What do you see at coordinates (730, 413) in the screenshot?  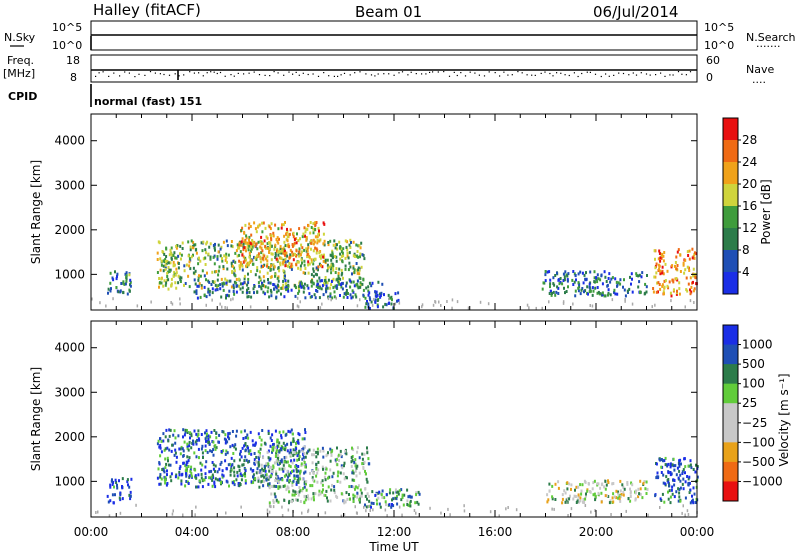 I see `velocity-colorbar-frame` at bounding box center [730, 413].